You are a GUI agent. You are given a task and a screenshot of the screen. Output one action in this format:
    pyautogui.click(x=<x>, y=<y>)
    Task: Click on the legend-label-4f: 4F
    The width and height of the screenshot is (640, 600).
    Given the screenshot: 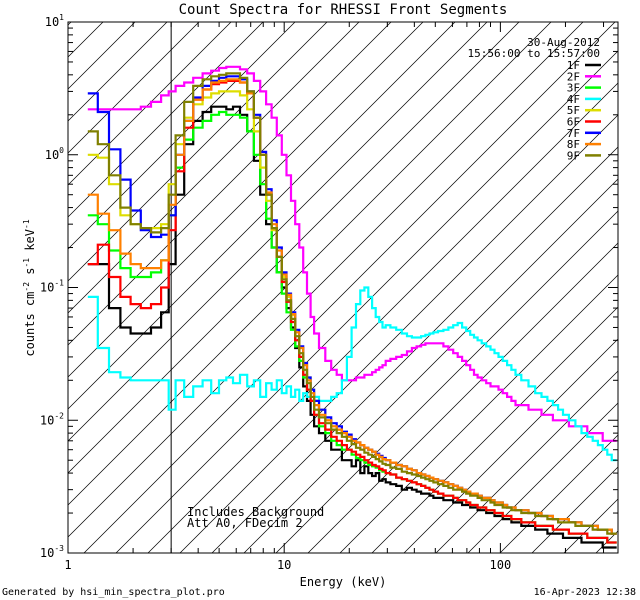 What is the action you would take?
    pyautogui.click(x=573, y=99)
    